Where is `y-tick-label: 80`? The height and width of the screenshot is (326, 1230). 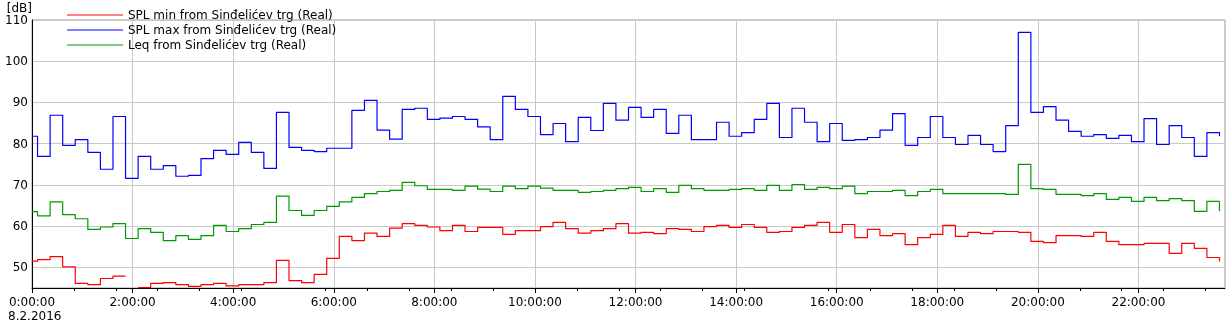
y-tick-label: 80 is located at coordinates (20, 143).